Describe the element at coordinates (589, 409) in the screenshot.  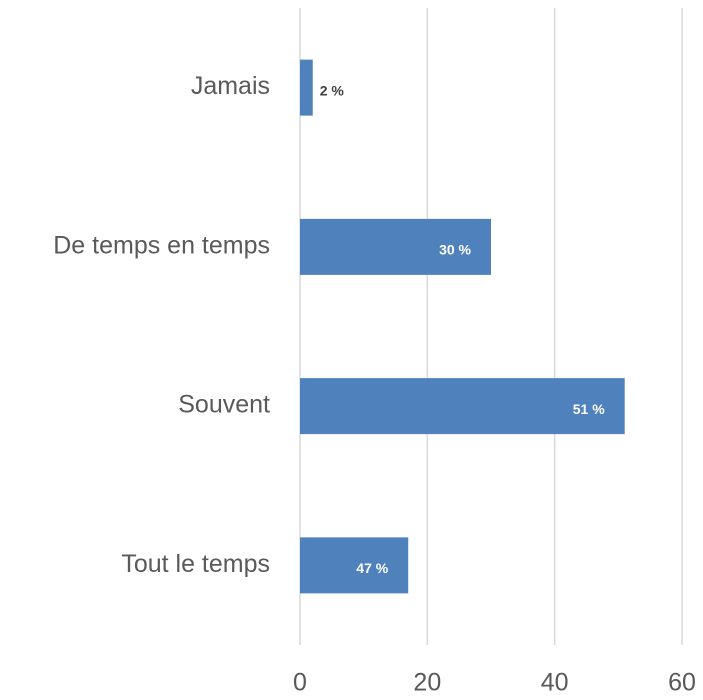
I see `data-label: 51 %` at that location.